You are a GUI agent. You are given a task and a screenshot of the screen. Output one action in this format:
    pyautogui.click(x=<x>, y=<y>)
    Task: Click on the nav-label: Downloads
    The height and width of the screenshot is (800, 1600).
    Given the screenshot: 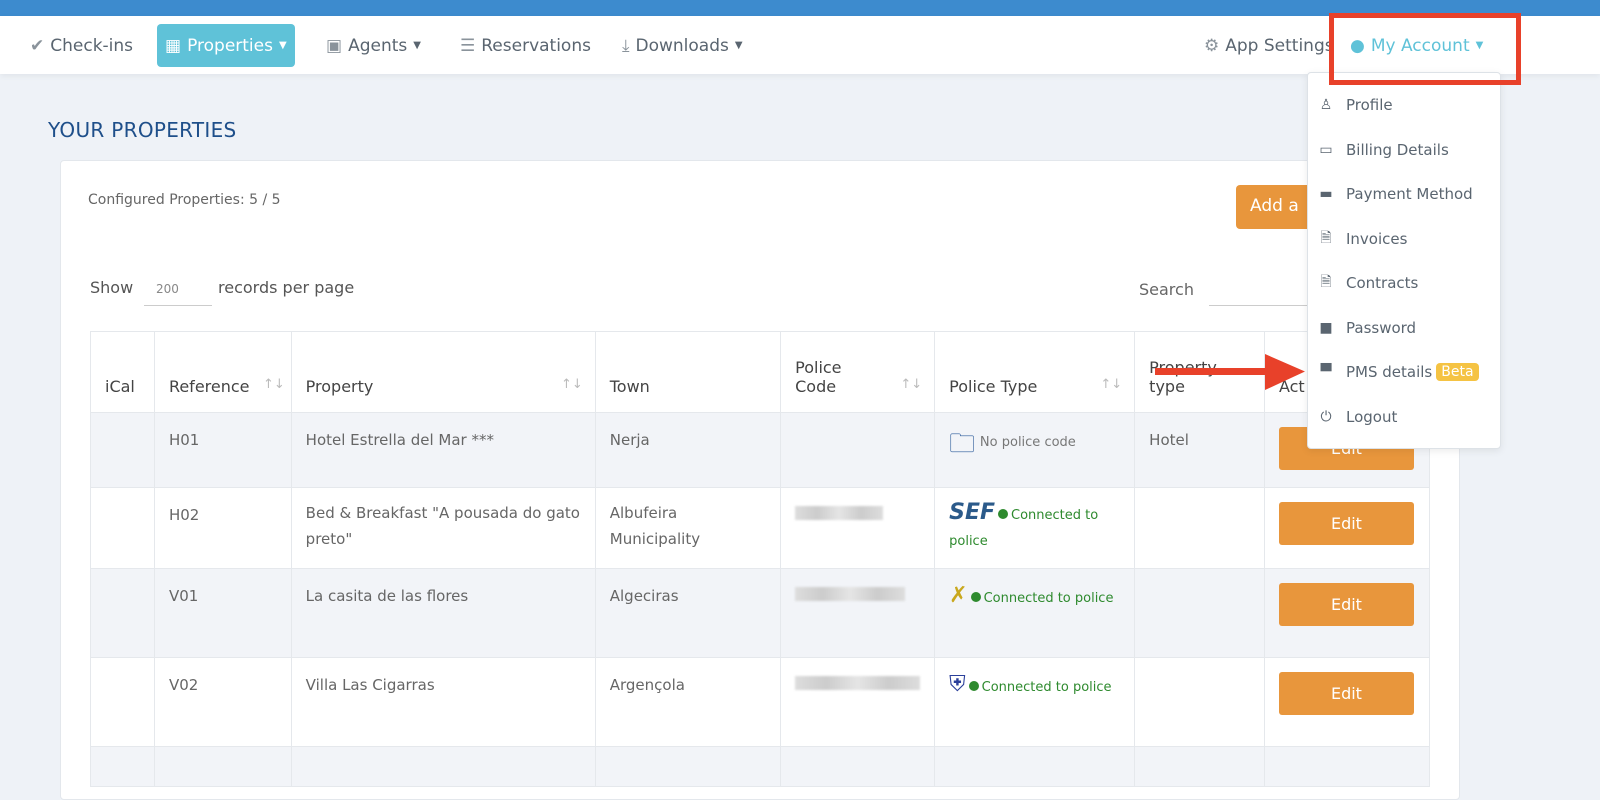 What is the action you would take?
    pyautogui.click(x=682, y=45)
    